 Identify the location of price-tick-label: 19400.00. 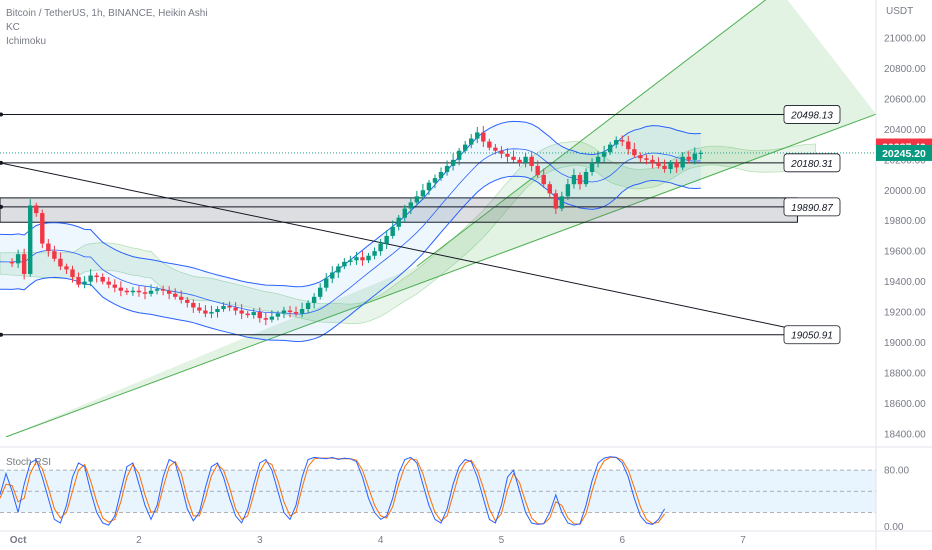
(905, 282).